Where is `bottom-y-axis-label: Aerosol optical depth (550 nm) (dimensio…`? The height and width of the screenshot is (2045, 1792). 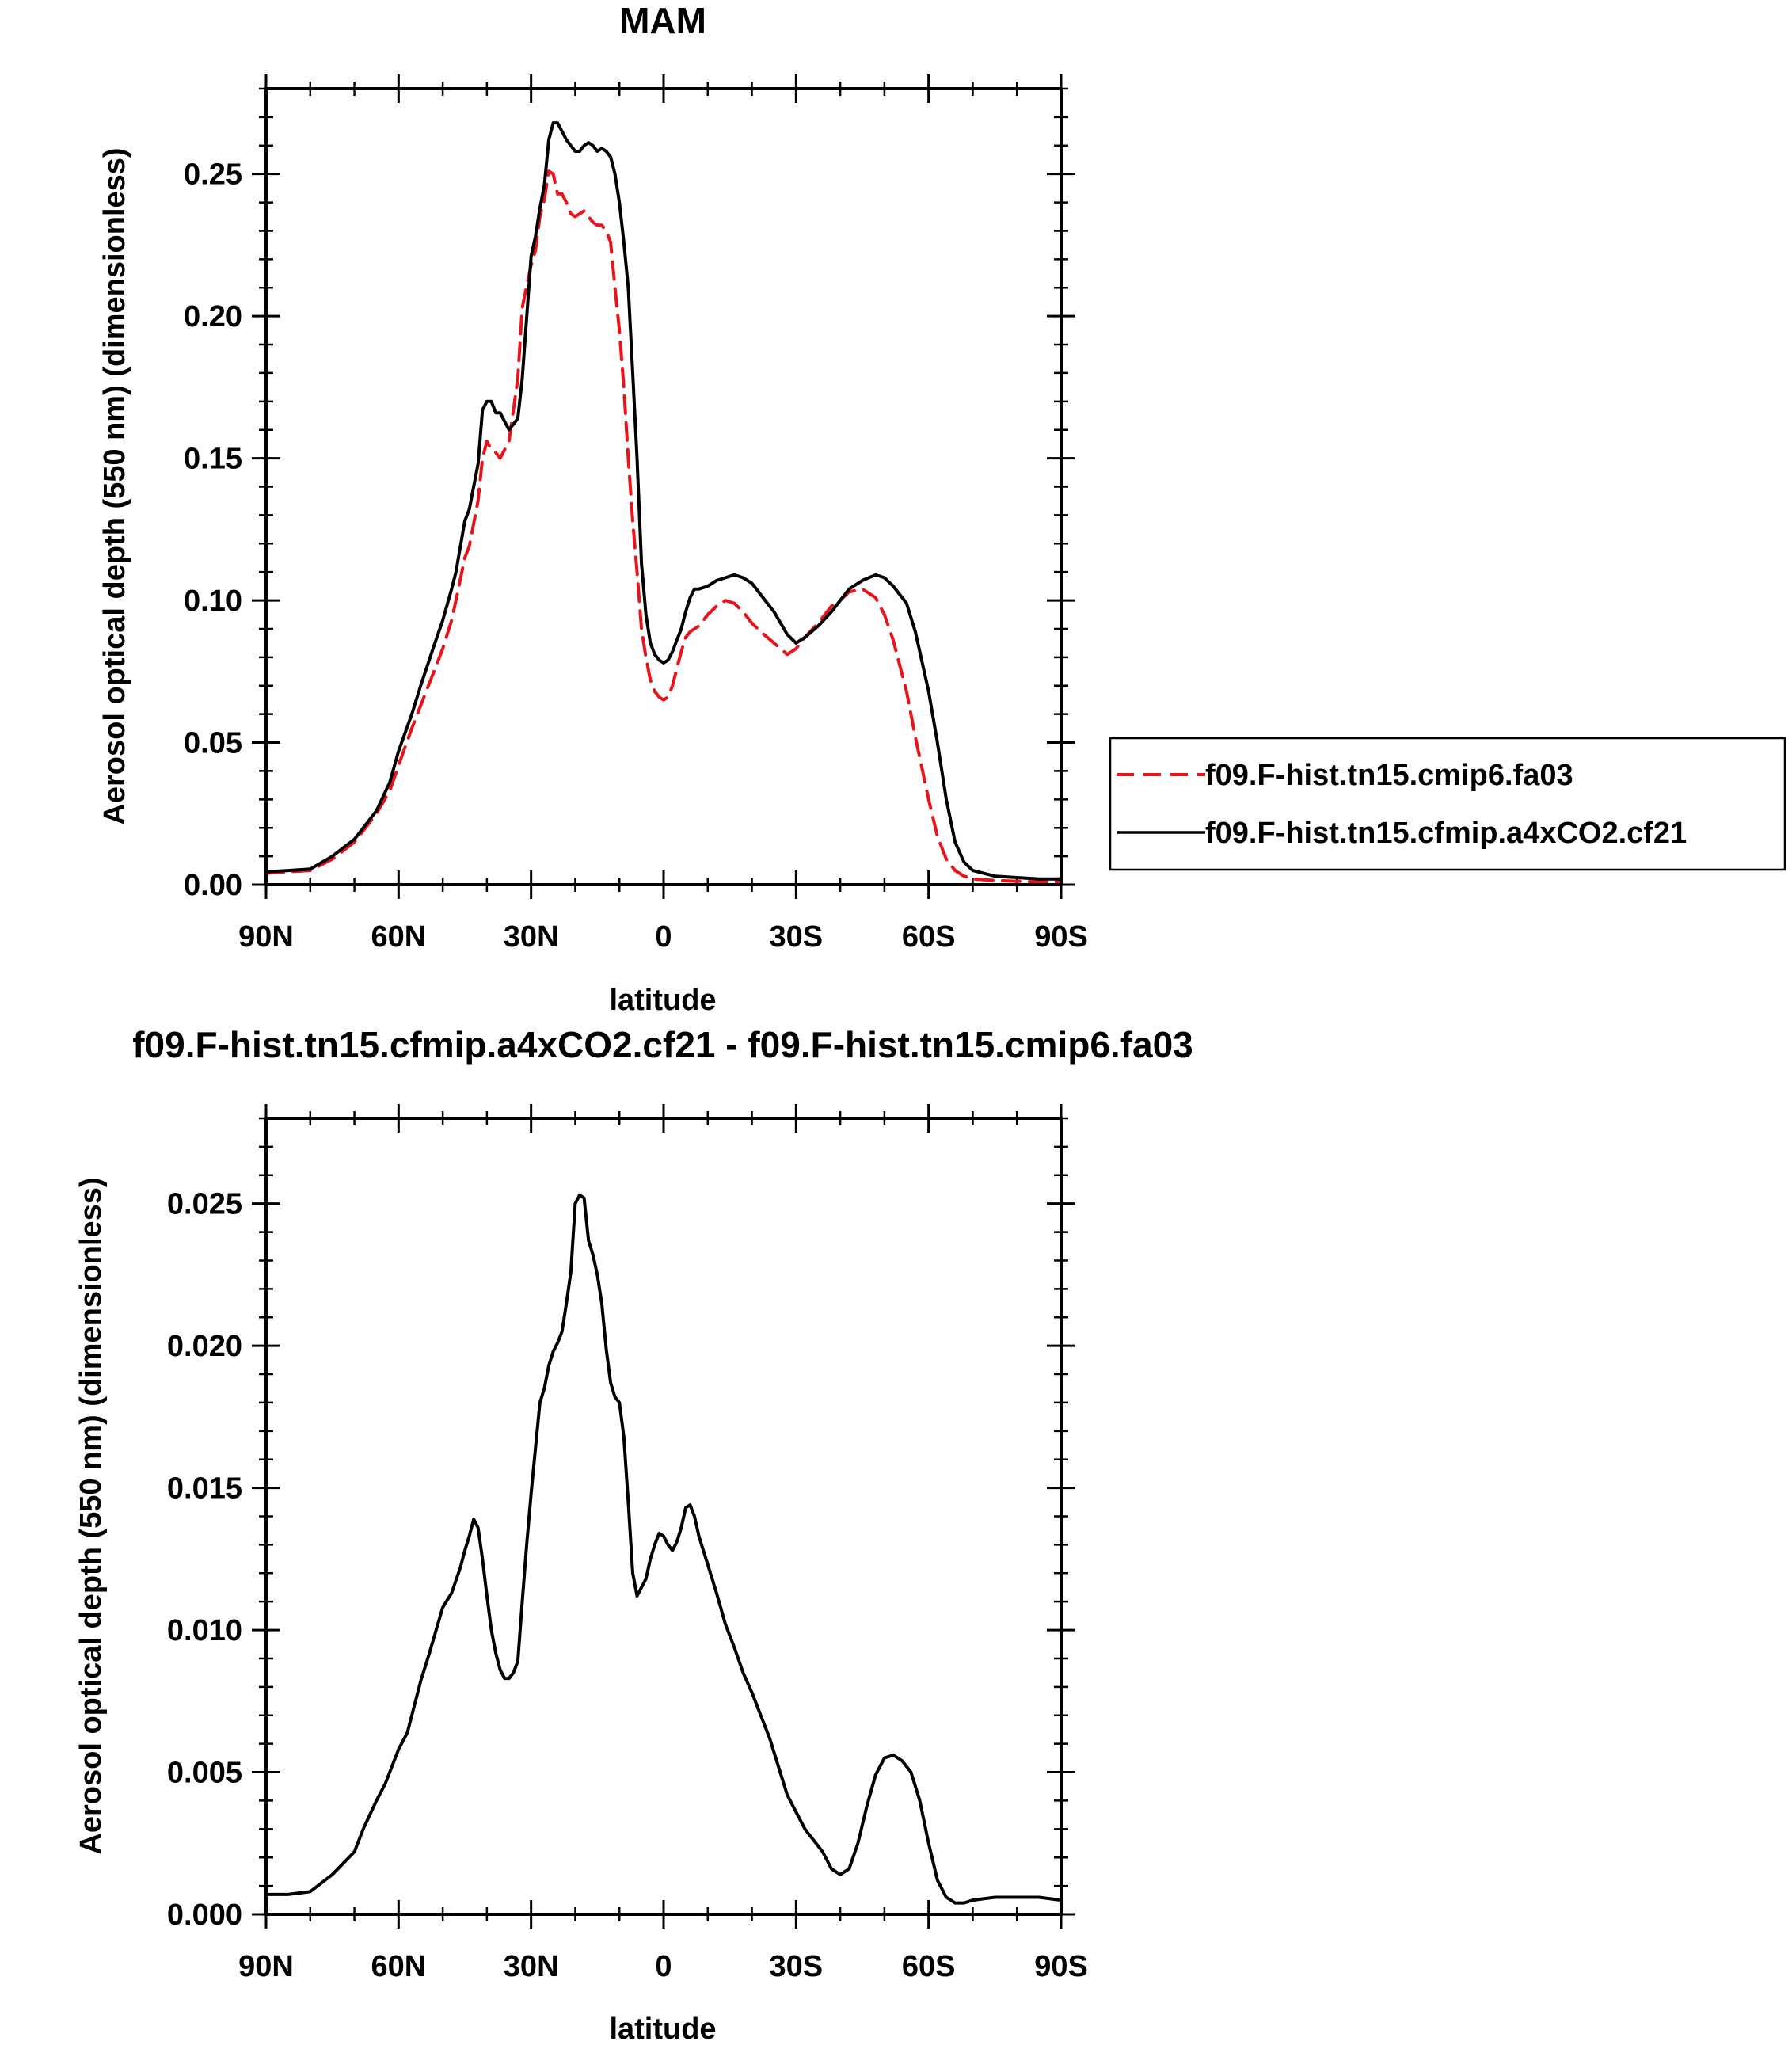 bottom-y-axis-label: Aerosol optical depth (550 nm) (dimensio… is located at coordinates (91, 1515).